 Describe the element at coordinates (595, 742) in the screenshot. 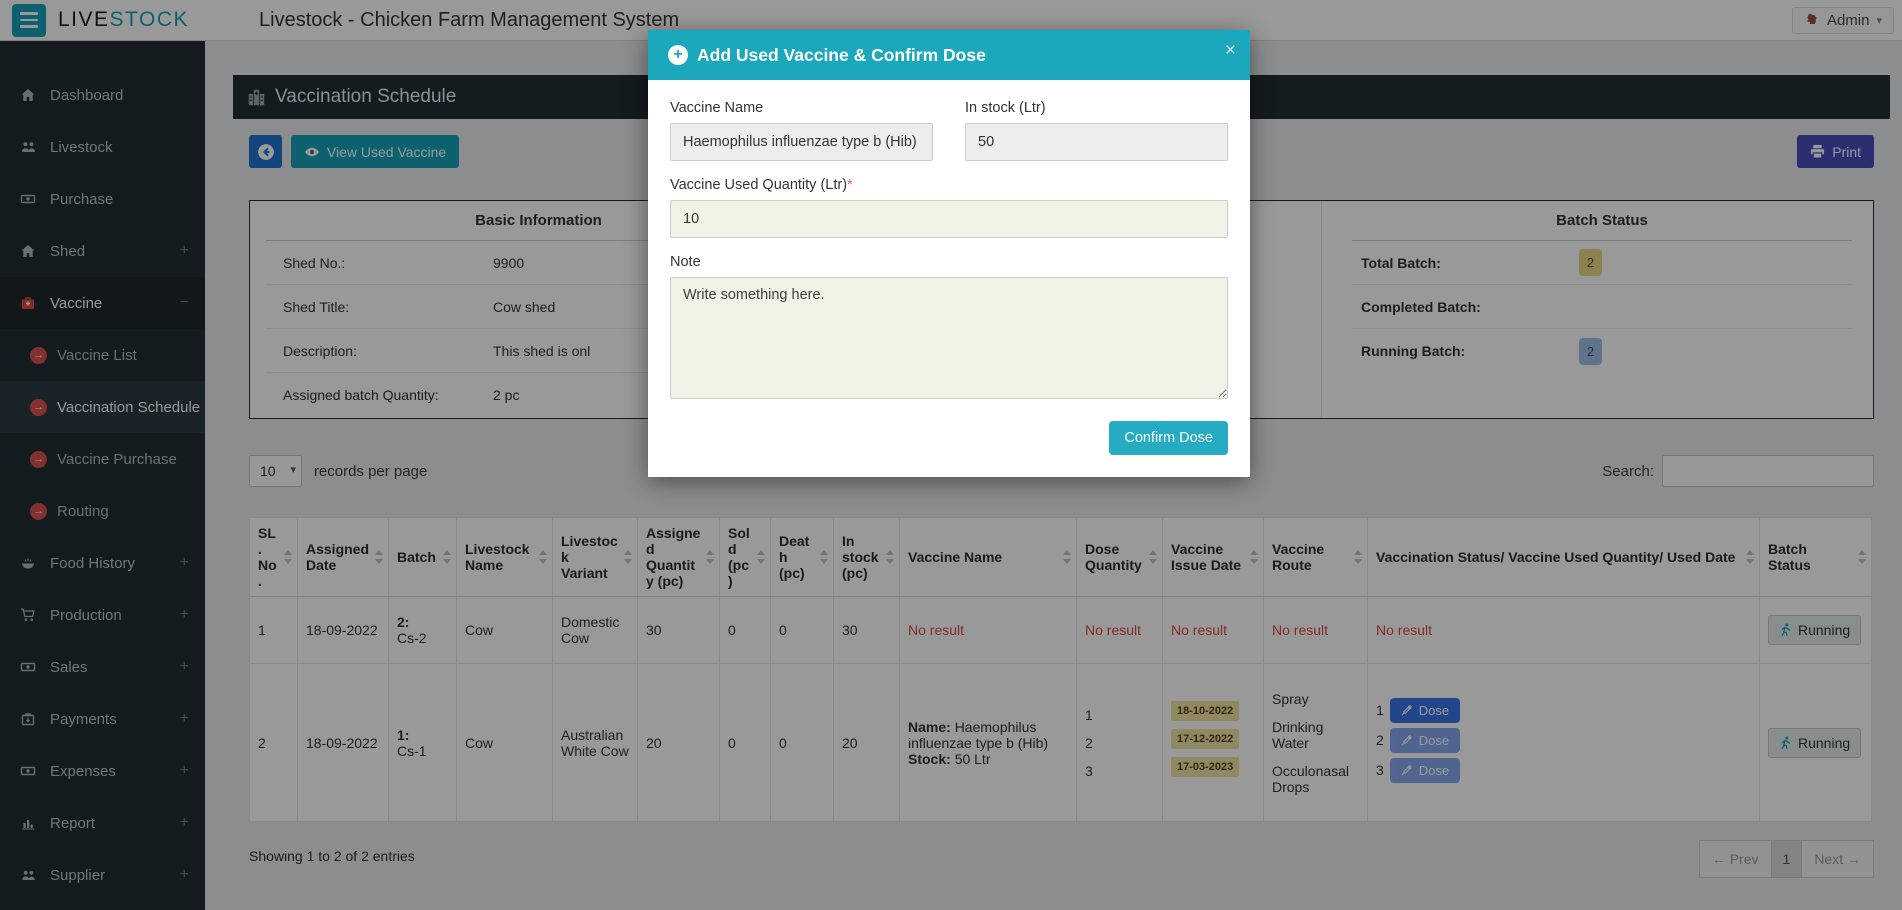

I see `cell-livestock-variant: Australian White Cow` at that location.